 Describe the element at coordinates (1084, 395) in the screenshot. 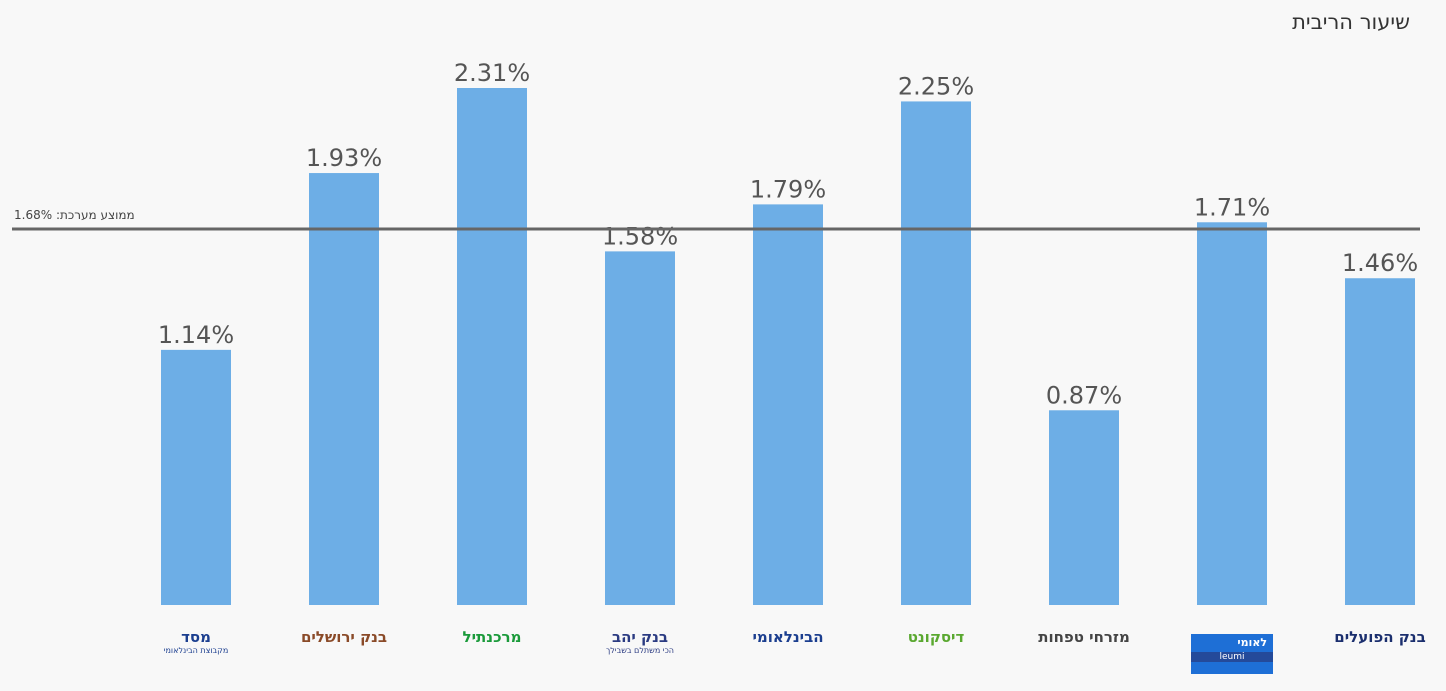

I see `data-label: 0.87%` at that location.